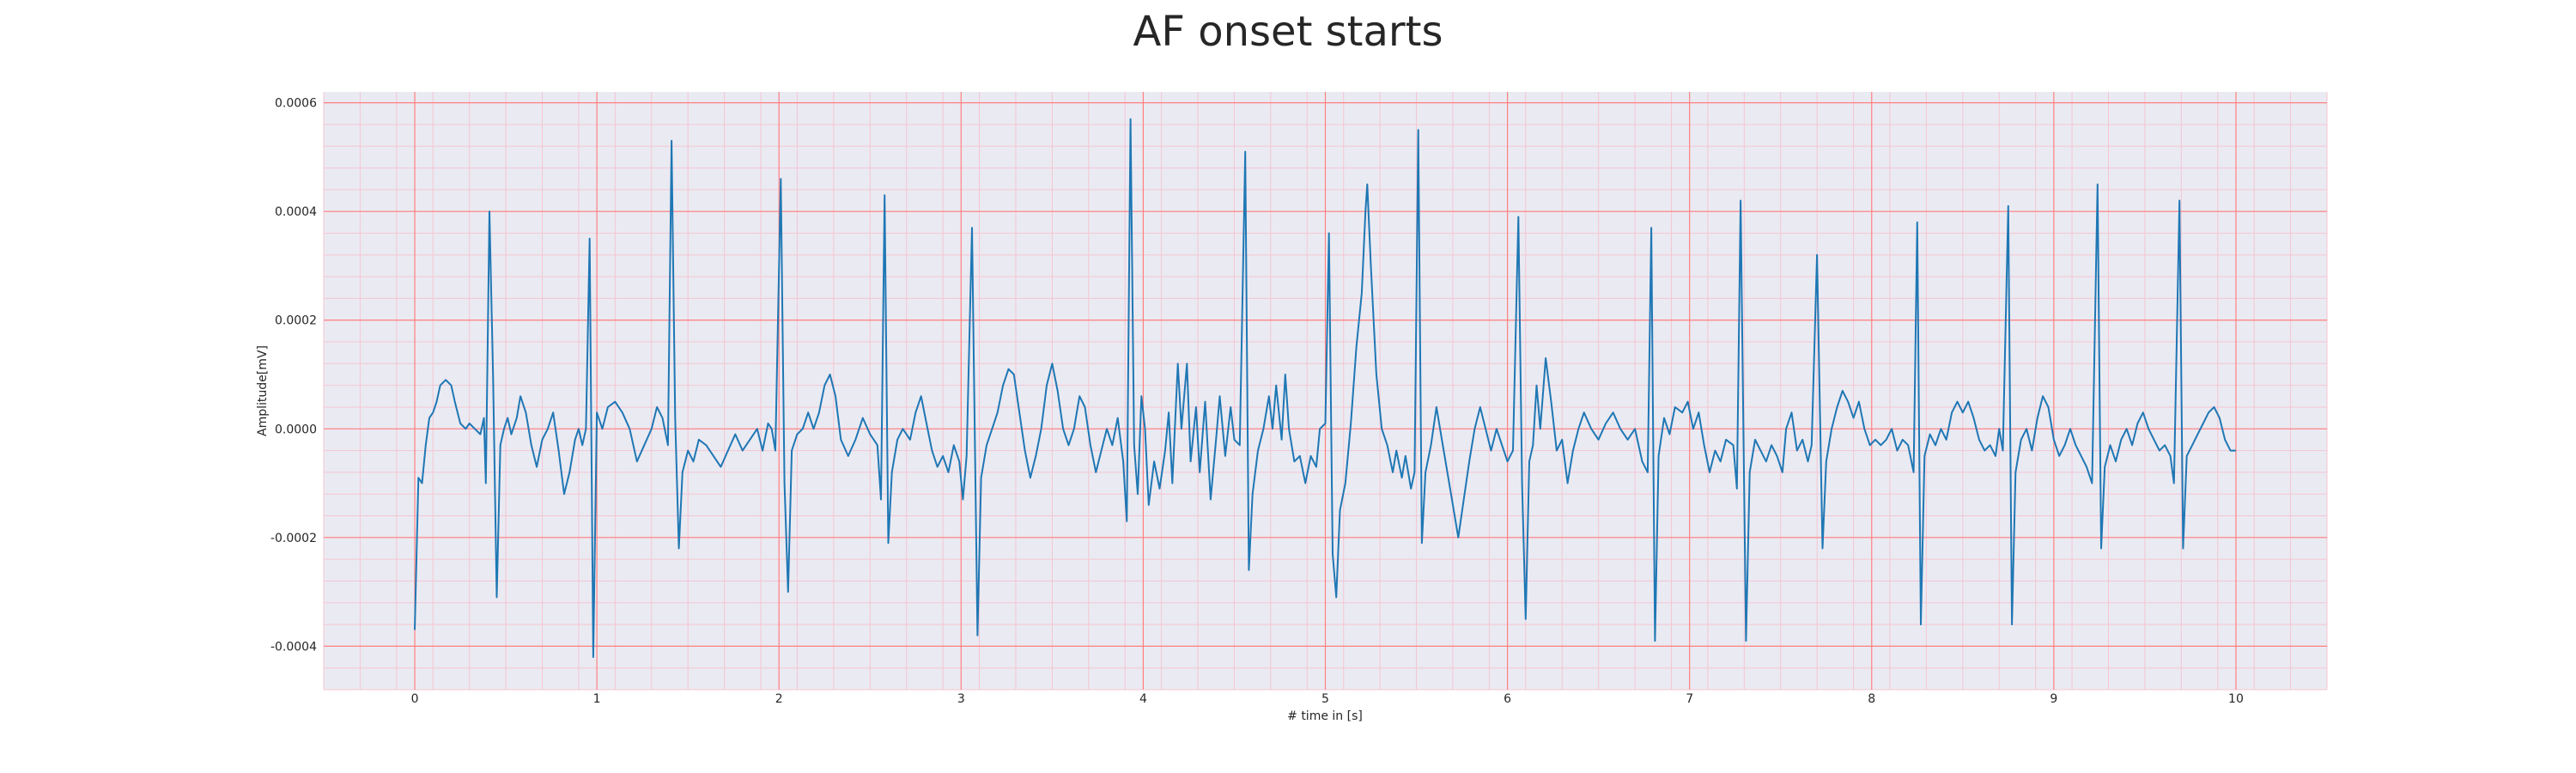 Image resolution: width=2576 pixels, height=773 pixels. Describe the element at coordinates (1143, 699) in the screenshot. I see `x-tick-label: 4` at that location.